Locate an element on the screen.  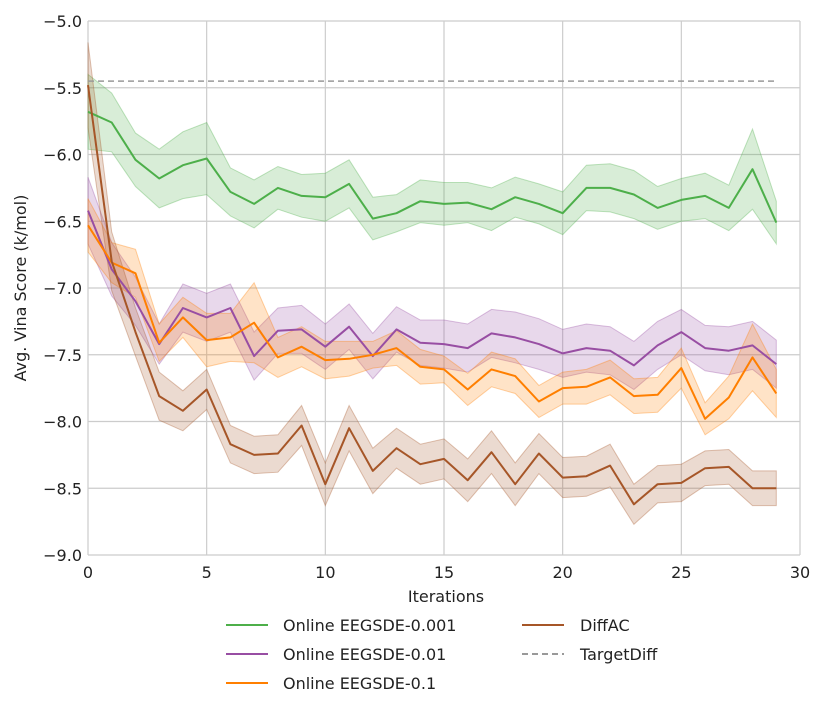
legend-item-targetdiff: TargetDiff is located at coordinates (590, 654).